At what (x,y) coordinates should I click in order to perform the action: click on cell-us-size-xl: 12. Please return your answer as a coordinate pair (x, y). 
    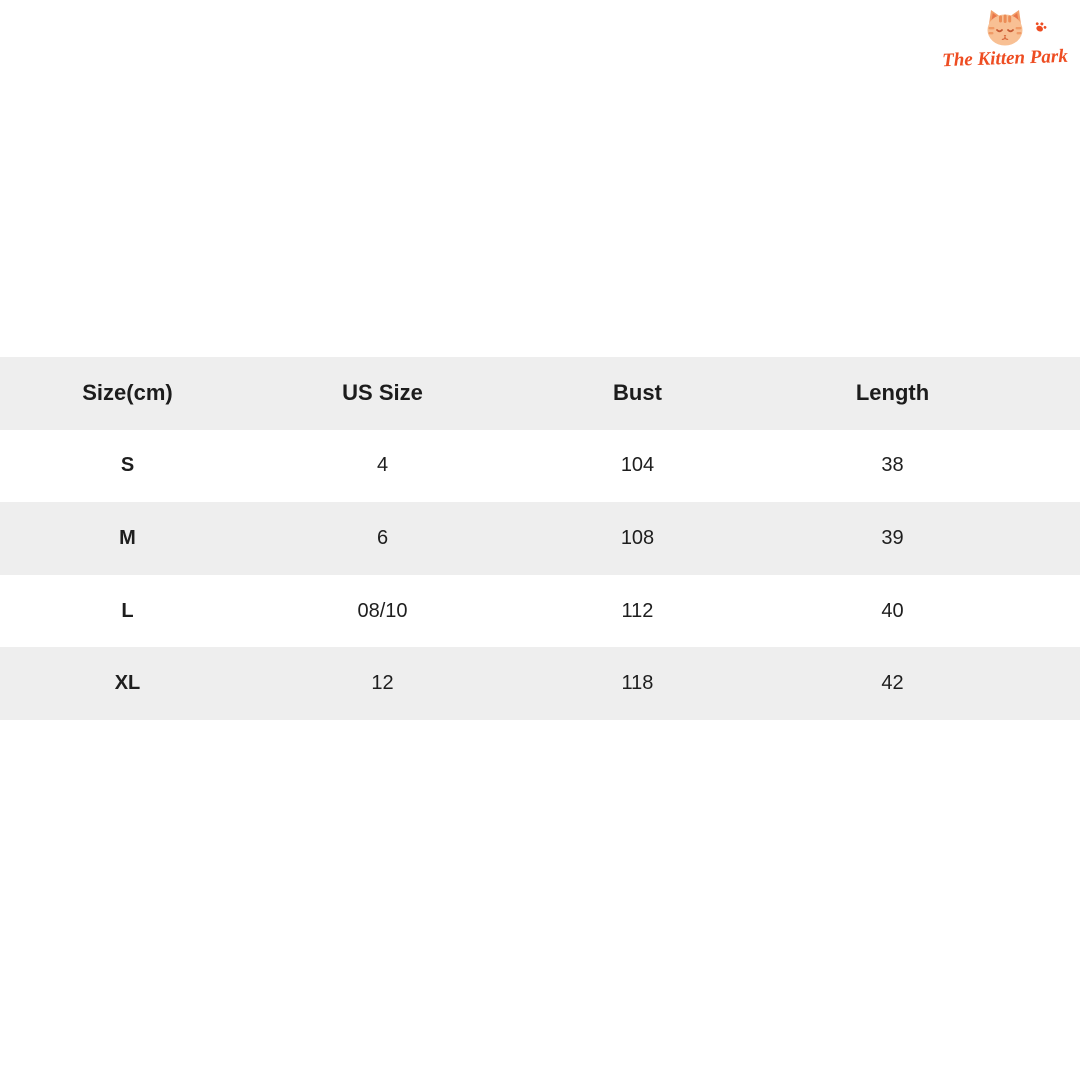
    Looking at the image, I should click on (382, 683).